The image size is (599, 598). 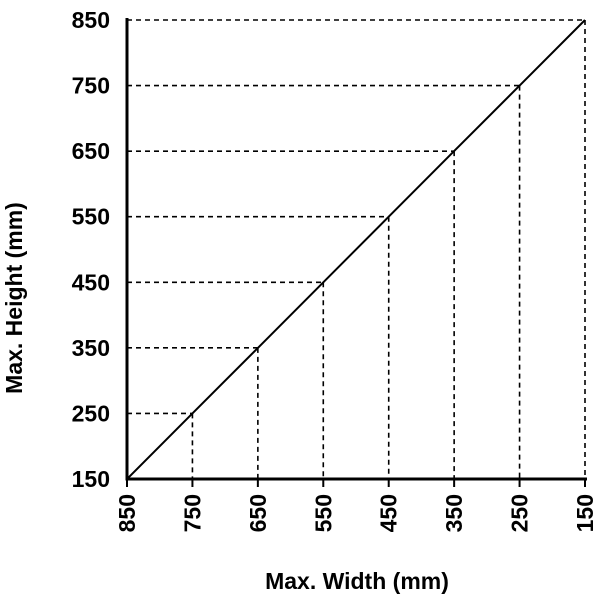 I want to click on x-tick-label: 550, so click(x=323, y=513).